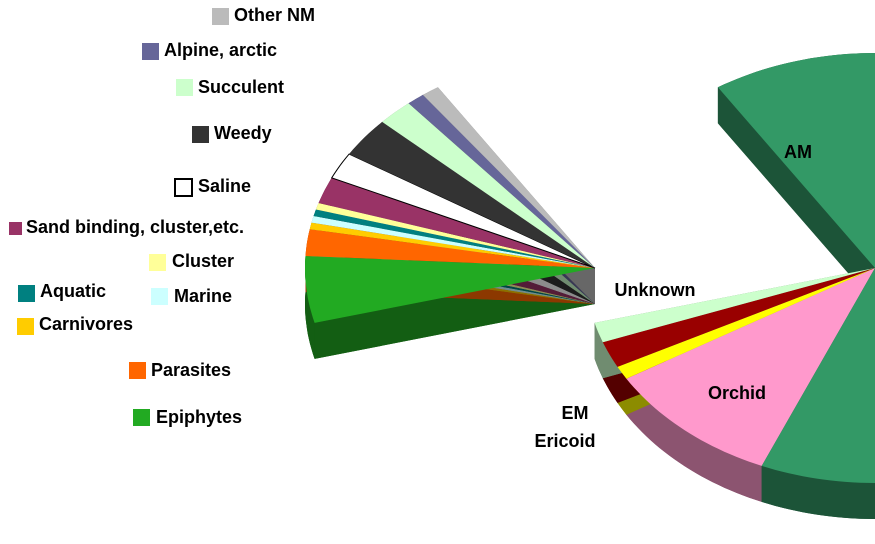 The image size is (875, 544). I want to click on legend-label: Cluster, so click(203, 261).